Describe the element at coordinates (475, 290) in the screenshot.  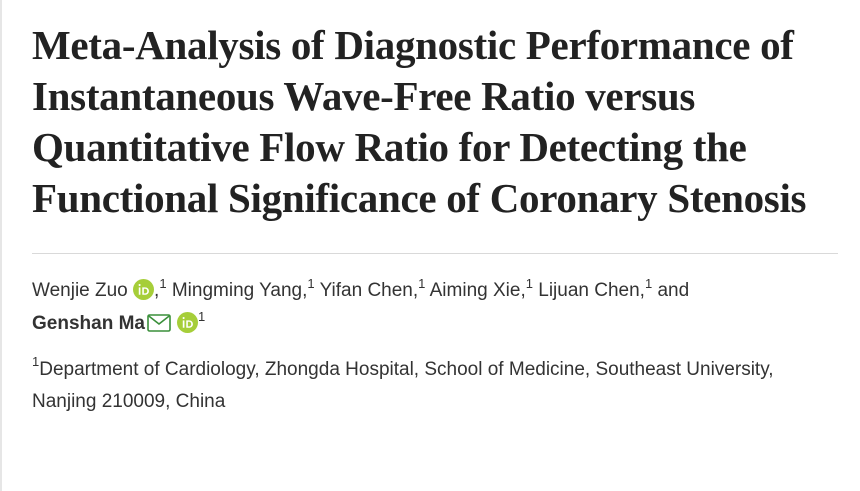
I see `author-name: Aiming Xie` at that location.